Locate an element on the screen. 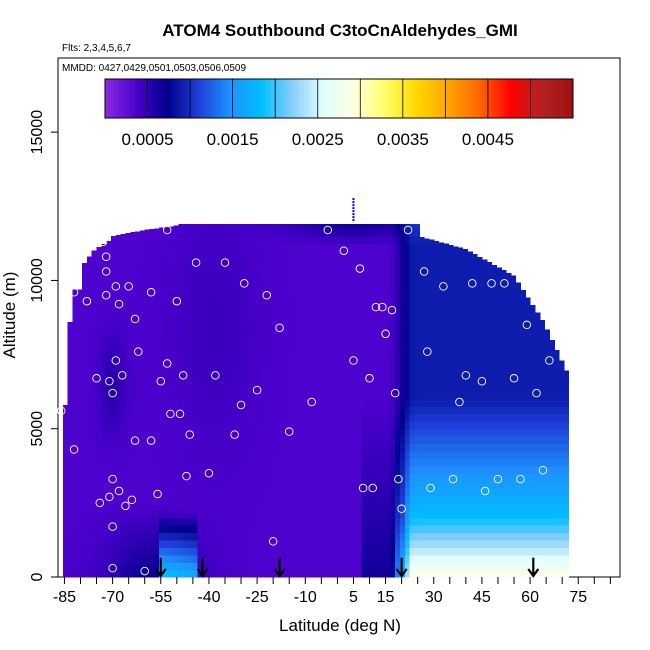 This screenshot has height=650, width=650. sample-point is located at coordinates (372, 488).